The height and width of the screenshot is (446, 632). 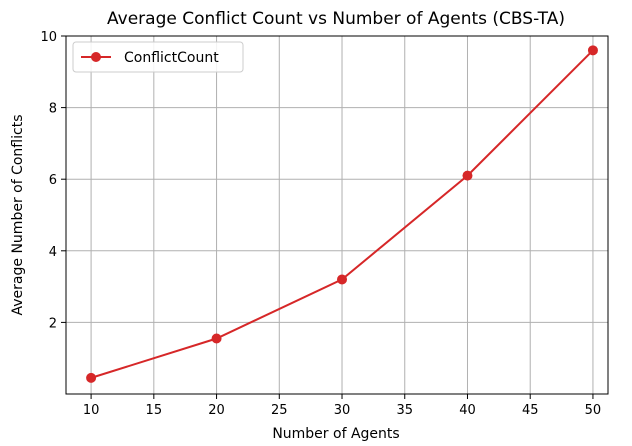 What do you see at coordinates (154, 410) in the screenshot?
I see `x-tick-label: 15` at bounding box center [154, 410].